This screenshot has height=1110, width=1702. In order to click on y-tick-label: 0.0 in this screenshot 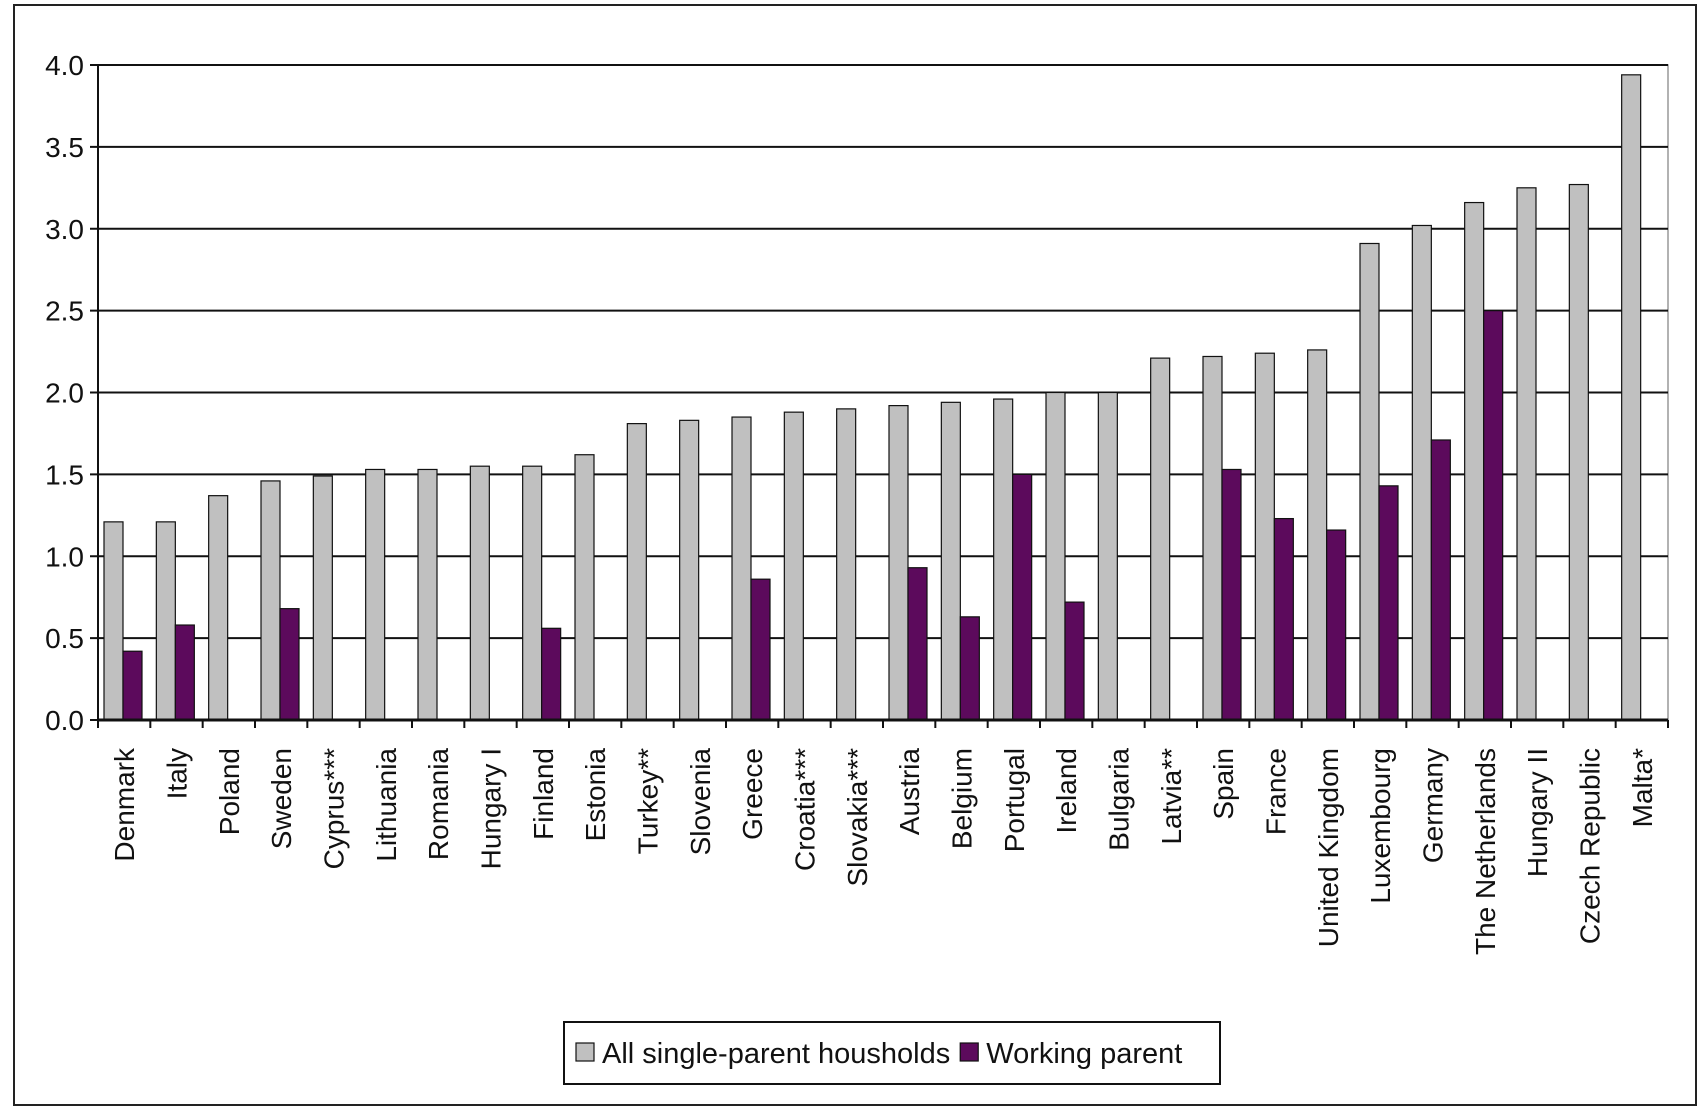, I will do `click(64, 720)`.